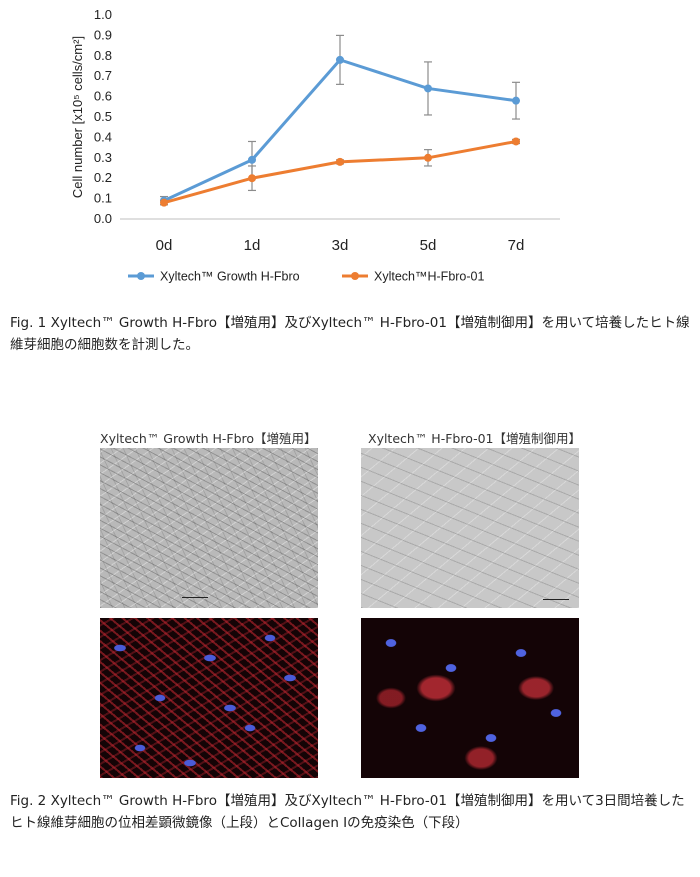  Describe the element at coordinates (103, 177) in the screenshot. I see `y-tick-label: 0.2` at that location.